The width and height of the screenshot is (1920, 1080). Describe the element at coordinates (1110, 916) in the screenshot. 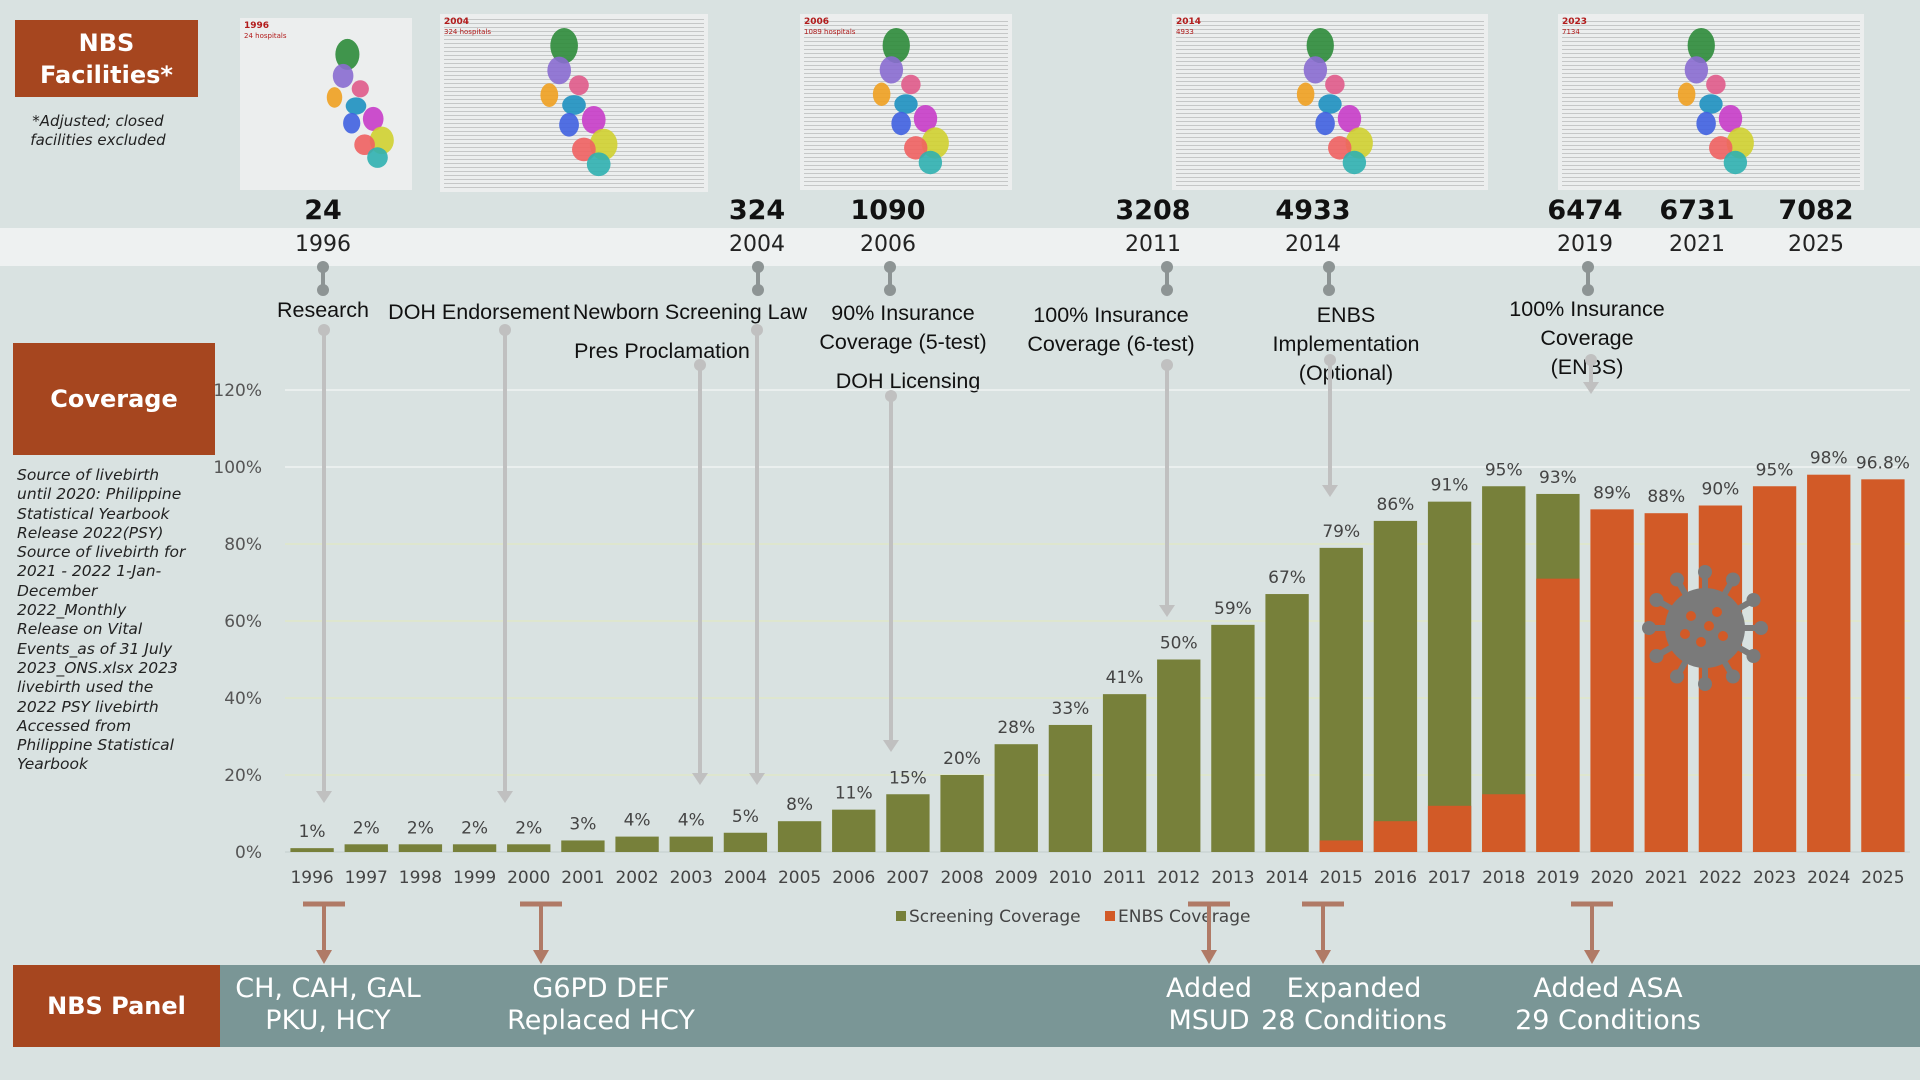

I see `legend-swatch-enbs` at that location.